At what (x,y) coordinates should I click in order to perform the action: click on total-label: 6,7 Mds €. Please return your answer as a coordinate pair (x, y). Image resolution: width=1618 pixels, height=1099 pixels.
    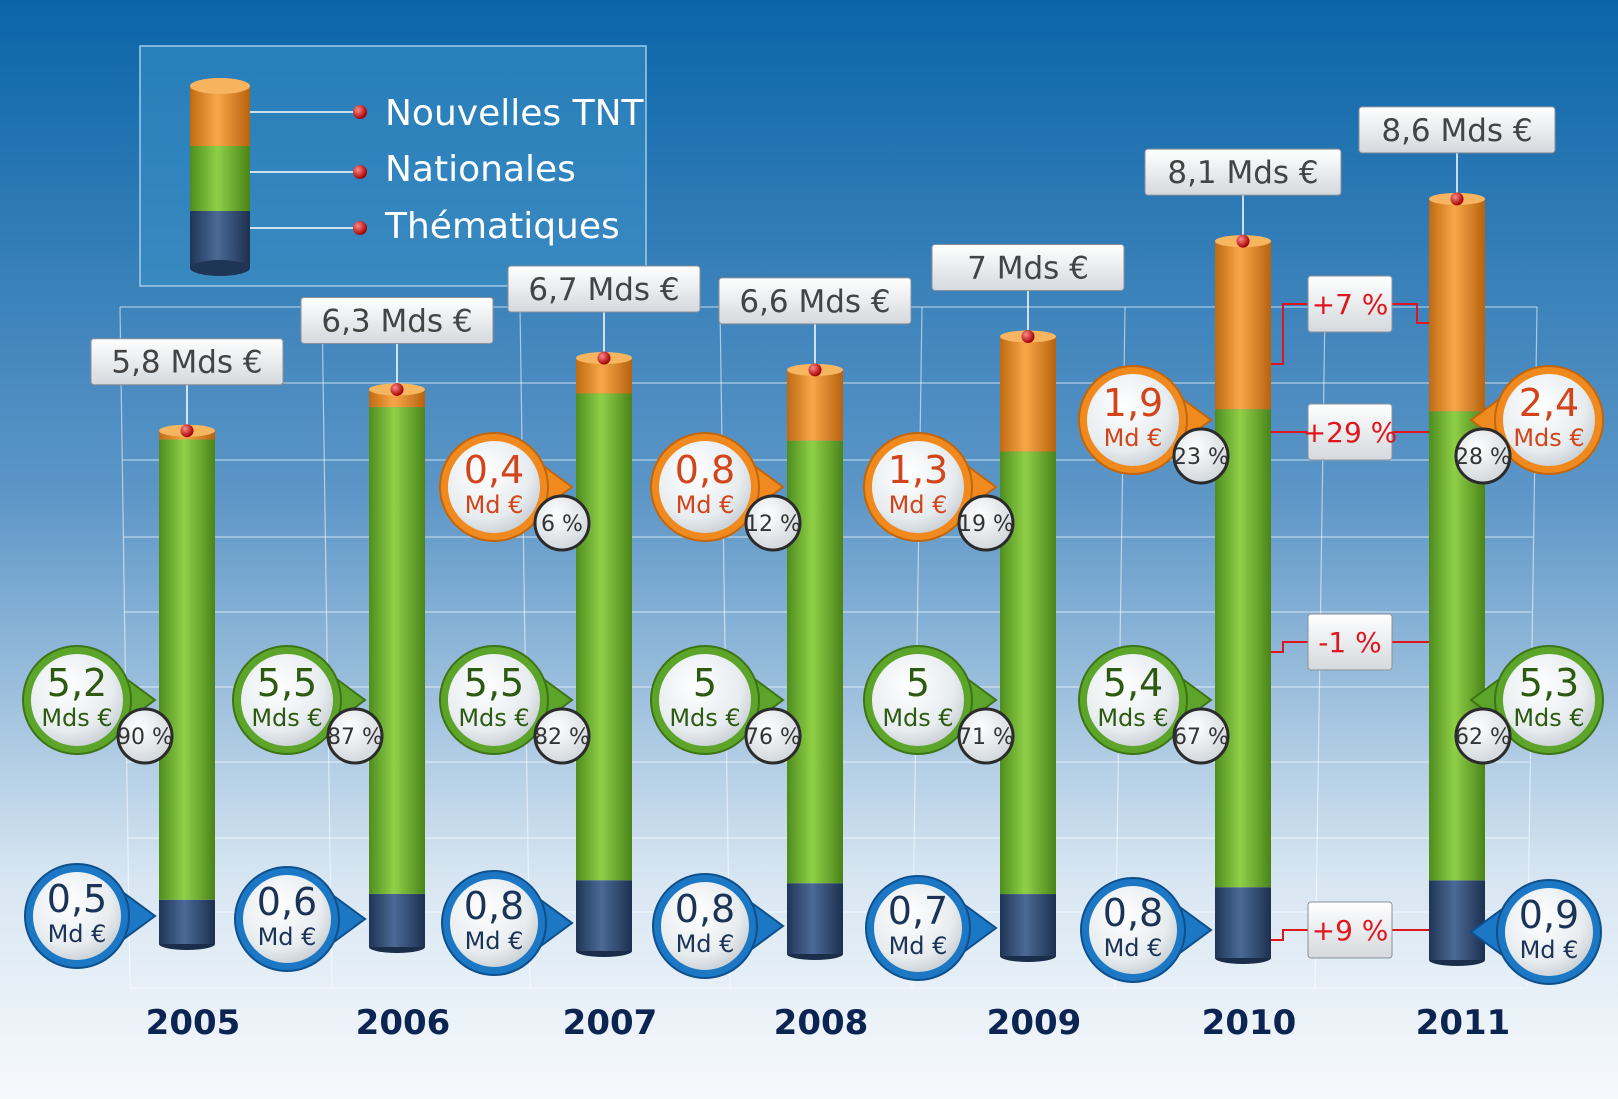
    Looking at the image, I should click on (603, 290).